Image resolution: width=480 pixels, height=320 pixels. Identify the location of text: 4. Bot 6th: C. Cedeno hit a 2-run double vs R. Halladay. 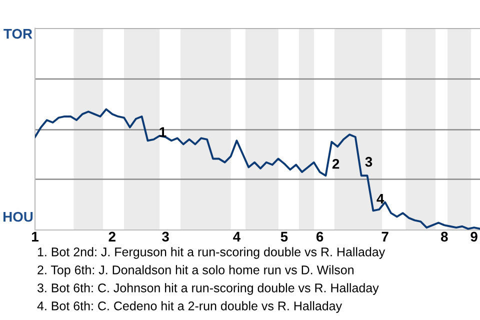
(189, 307).